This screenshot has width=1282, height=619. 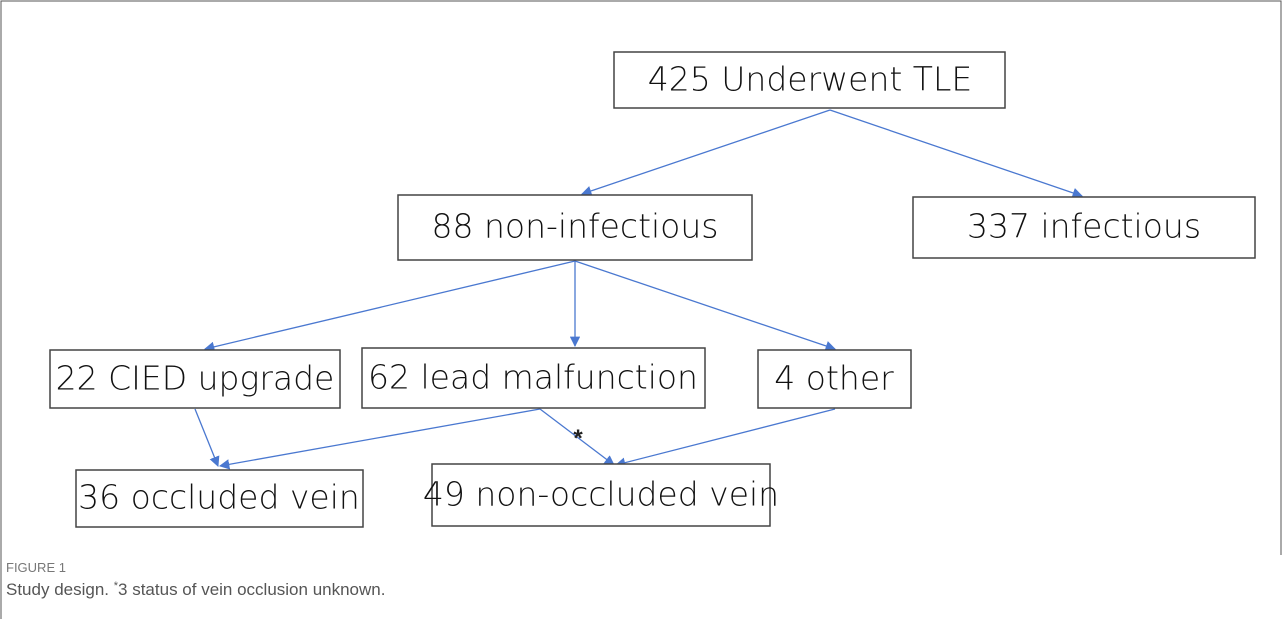 I want to click on annotation: *, so click(x=578, y=438).